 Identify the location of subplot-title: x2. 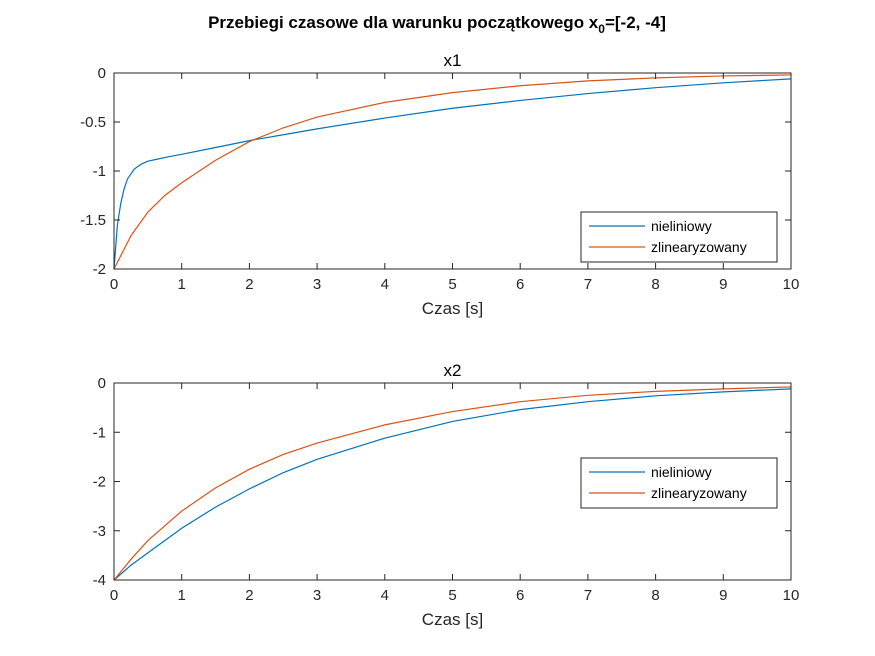
(453, 370).